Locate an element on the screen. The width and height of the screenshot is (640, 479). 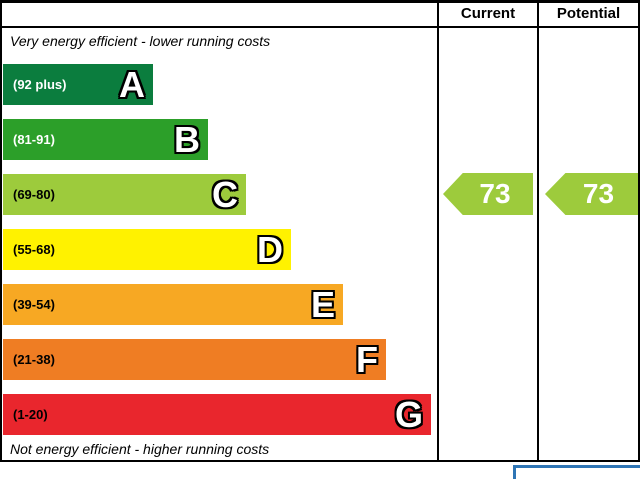
potential-column-divider is located at coordinates (538, 231).